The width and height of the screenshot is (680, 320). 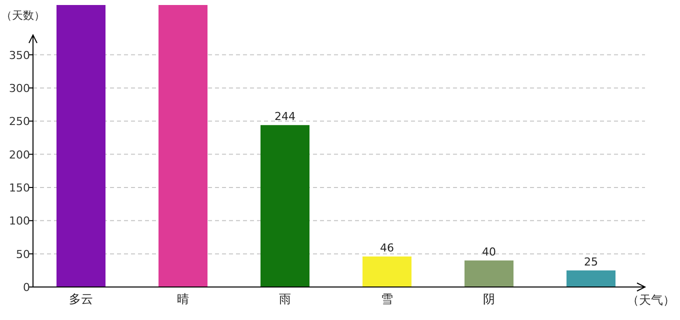 I want to click on data-label: 40, so click(x=489, y=251).